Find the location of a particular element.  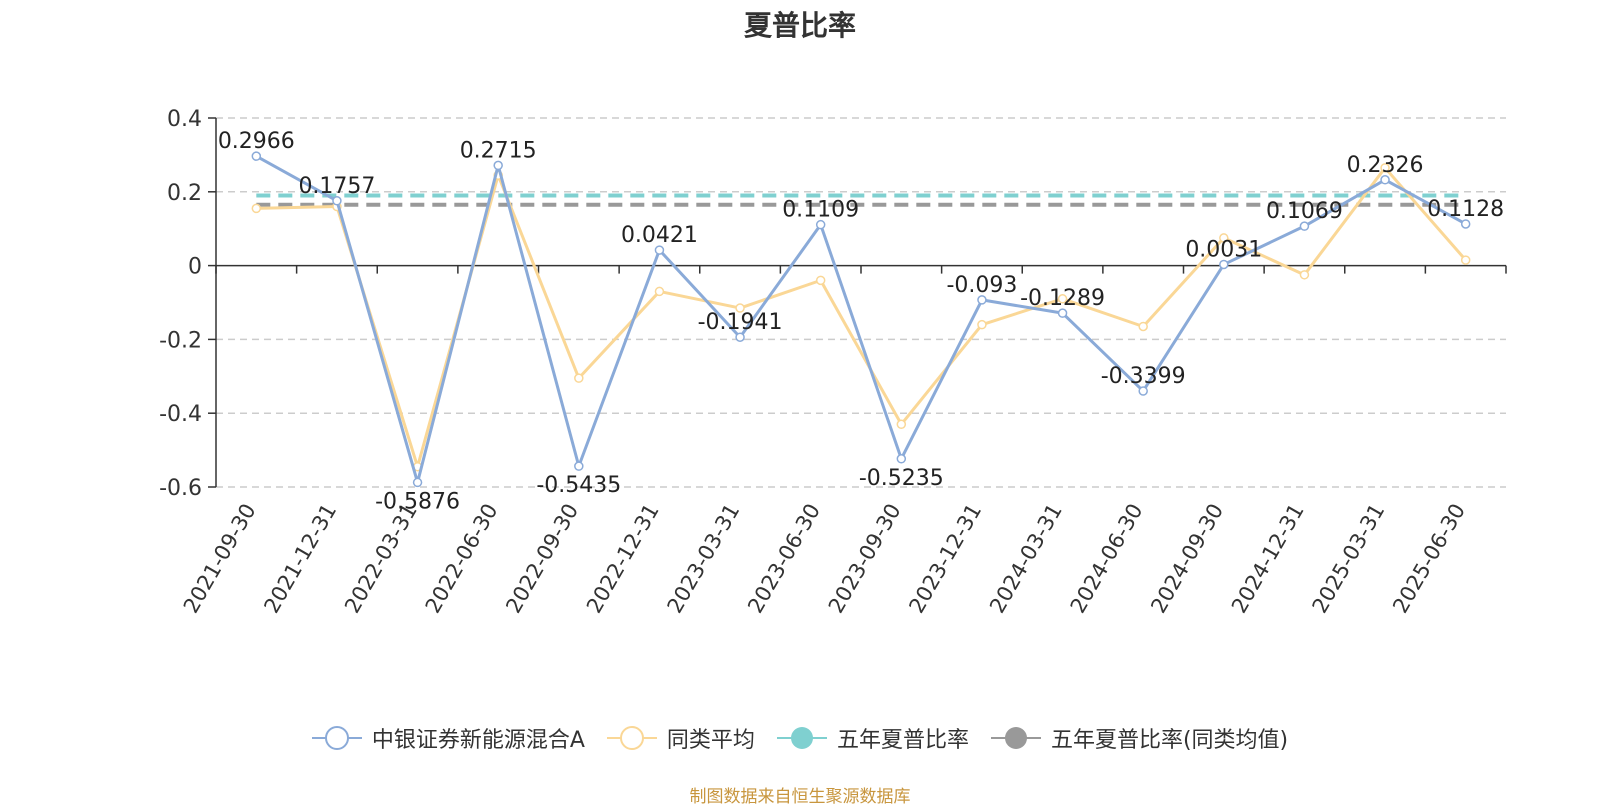

x-tick-label: 2023-12-31 is located at coordinates (945, 559).